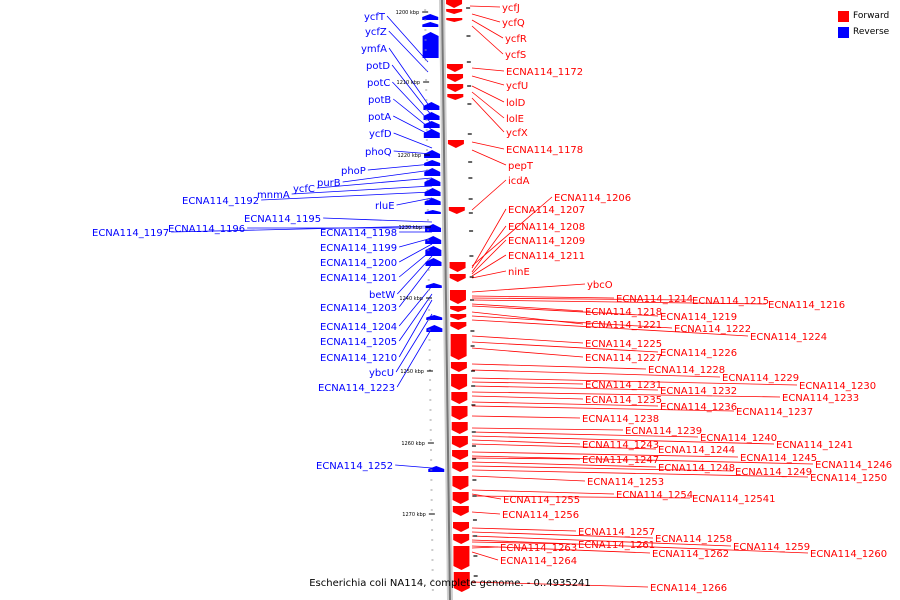 This screenshot has width=900, height=600. Describe the element at coordinates (734, 499) in the screenshot. I see `forward-gene-label-ecna114-12541: ECNA114_12541` at that location.